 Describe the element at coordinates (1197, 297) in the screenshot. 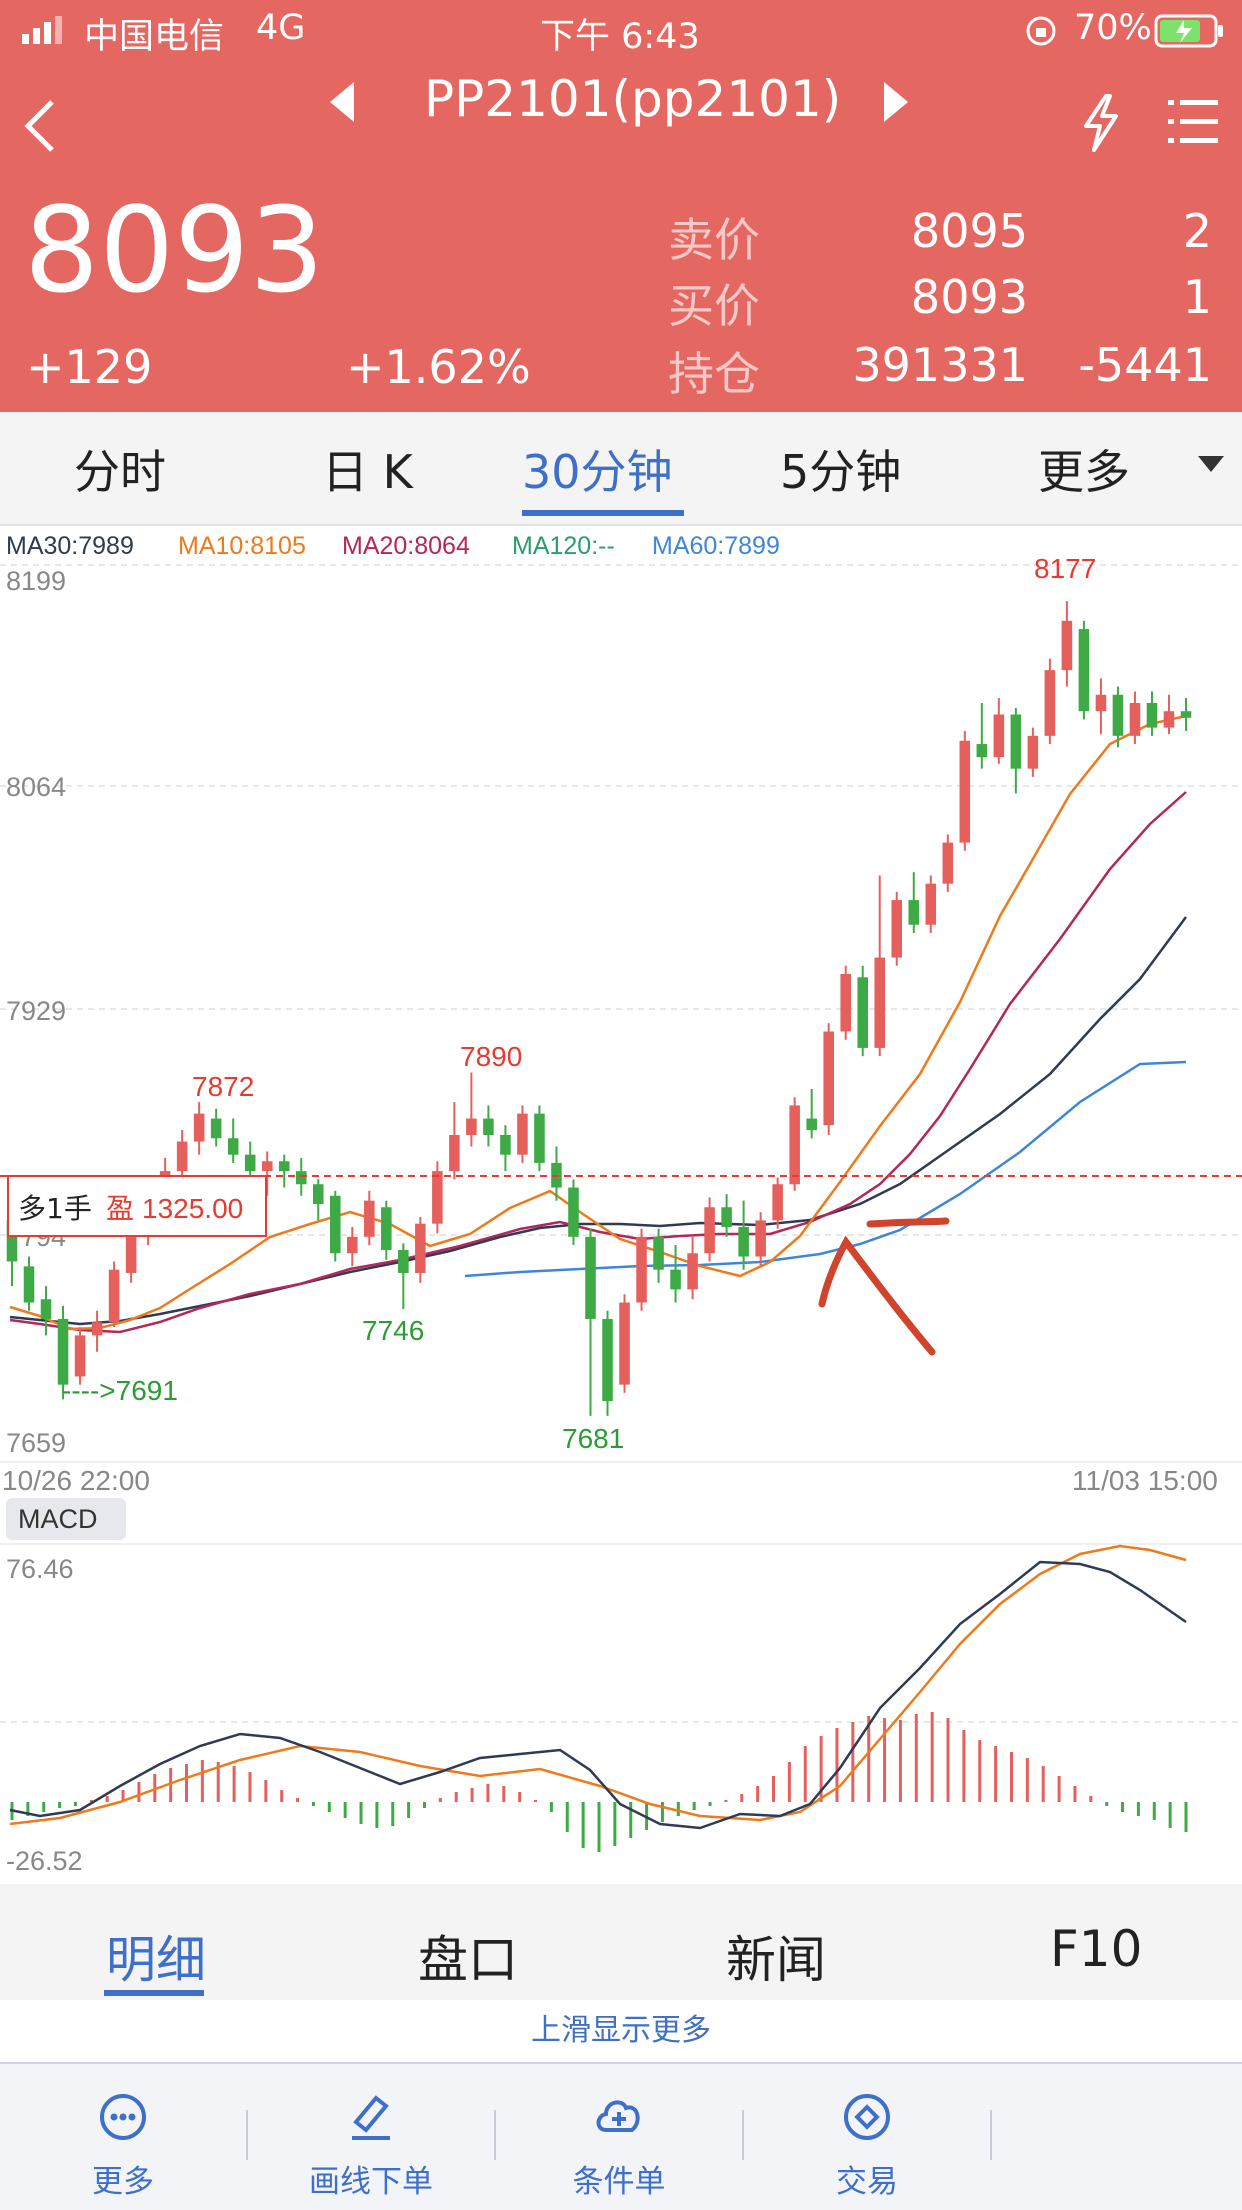

I see `bid-qty: 1` at that location.